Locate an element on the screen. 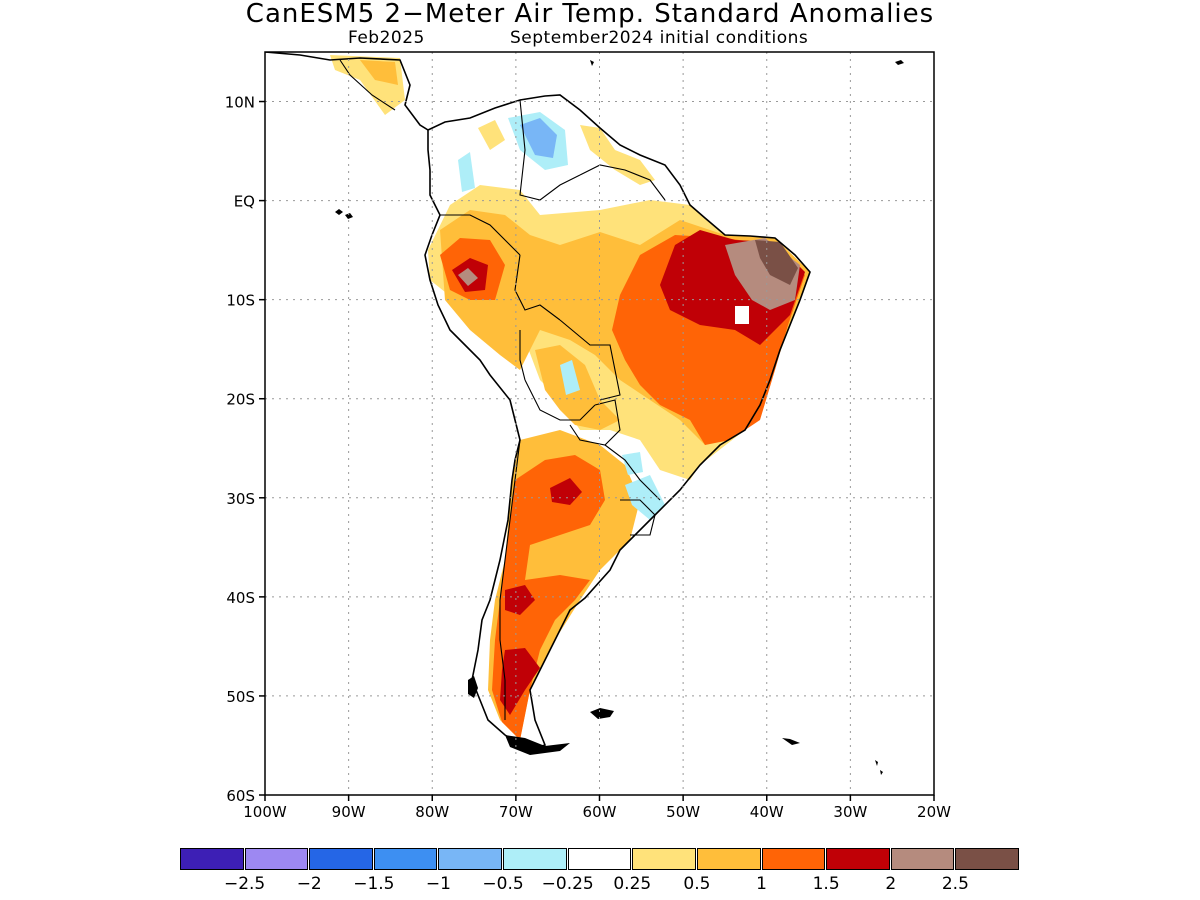 The height and width of the screenshot is (900, 1200). coastline-central-america is located at coordinates (347, 91).